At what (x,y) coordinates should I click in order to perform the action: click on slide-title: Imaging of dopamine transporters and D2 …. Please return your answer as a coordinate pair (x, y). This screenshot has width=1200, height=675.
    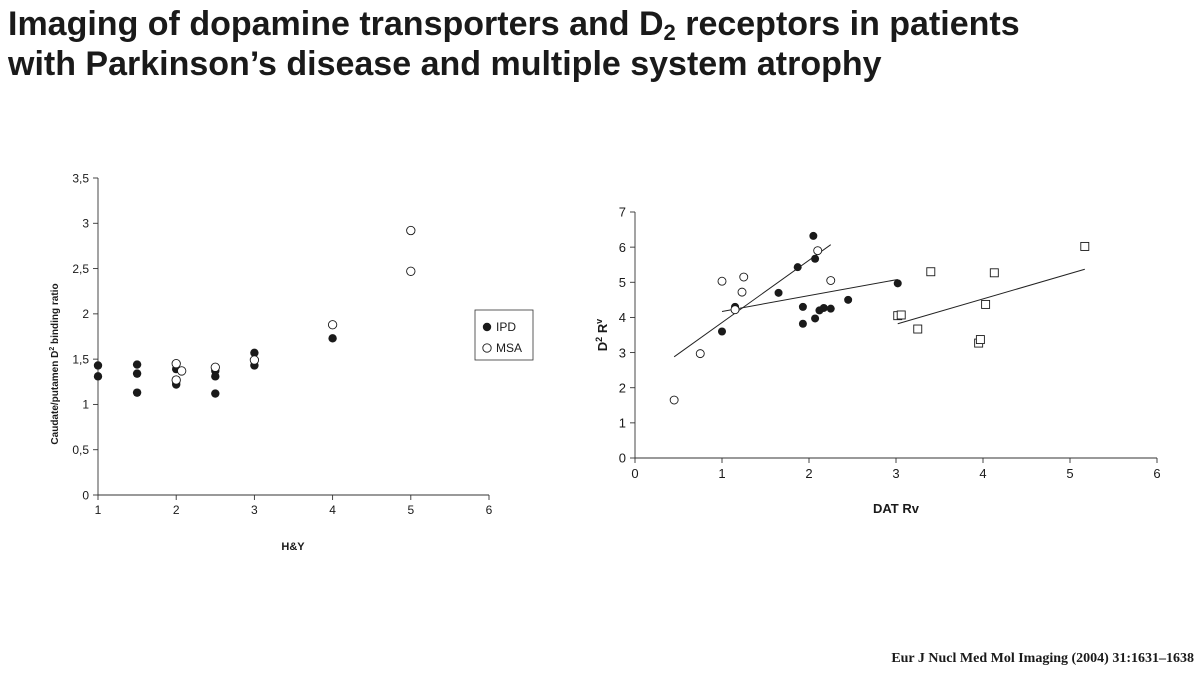
    Looking at the image, I should click on (600, 44).